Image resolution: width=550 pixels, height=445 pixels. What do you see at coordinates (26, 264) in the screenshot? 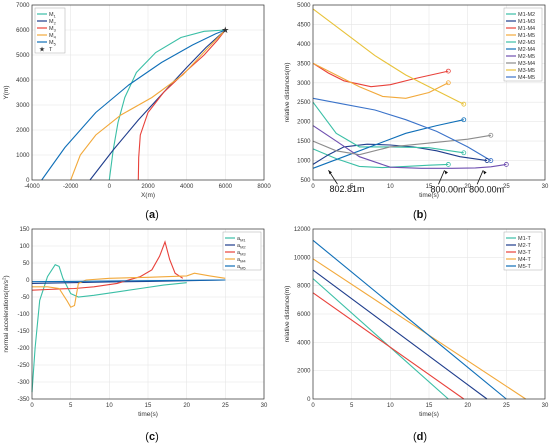
I see `y-tick-label: 50` at bounding box center [26, 264].